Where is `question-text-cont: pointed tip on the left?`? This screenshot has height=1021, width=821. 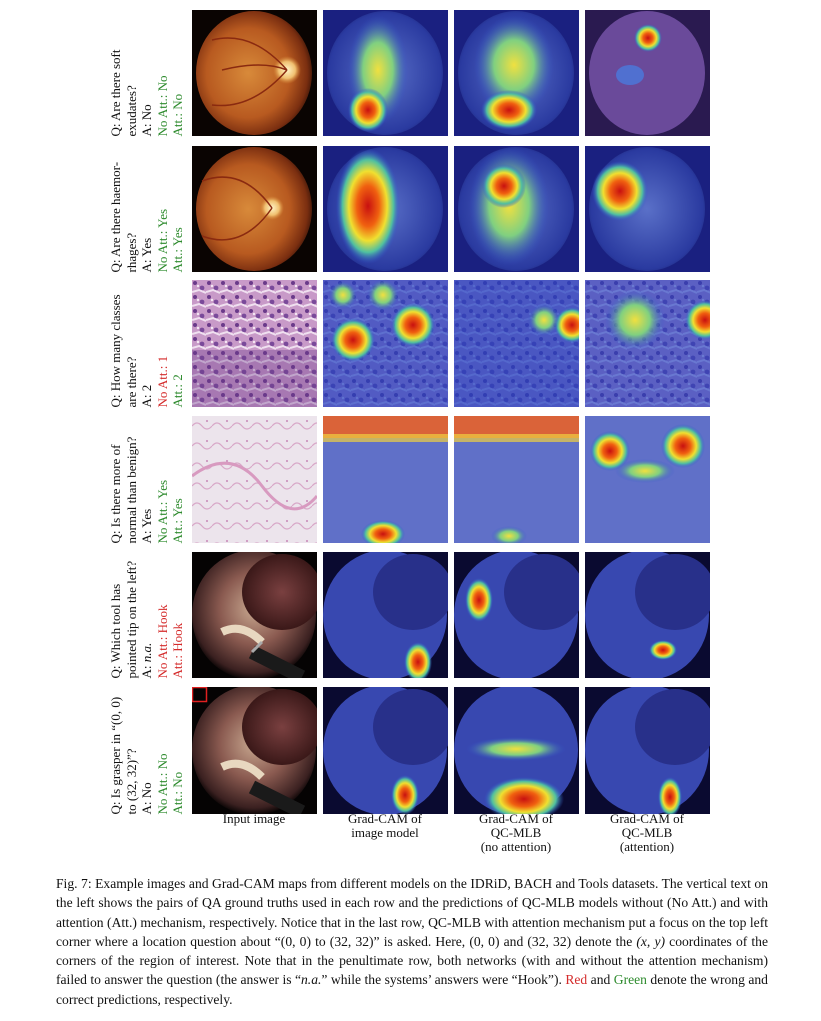 question-text-cont: pointed tip on the left? is located at coordinates (131, 619).